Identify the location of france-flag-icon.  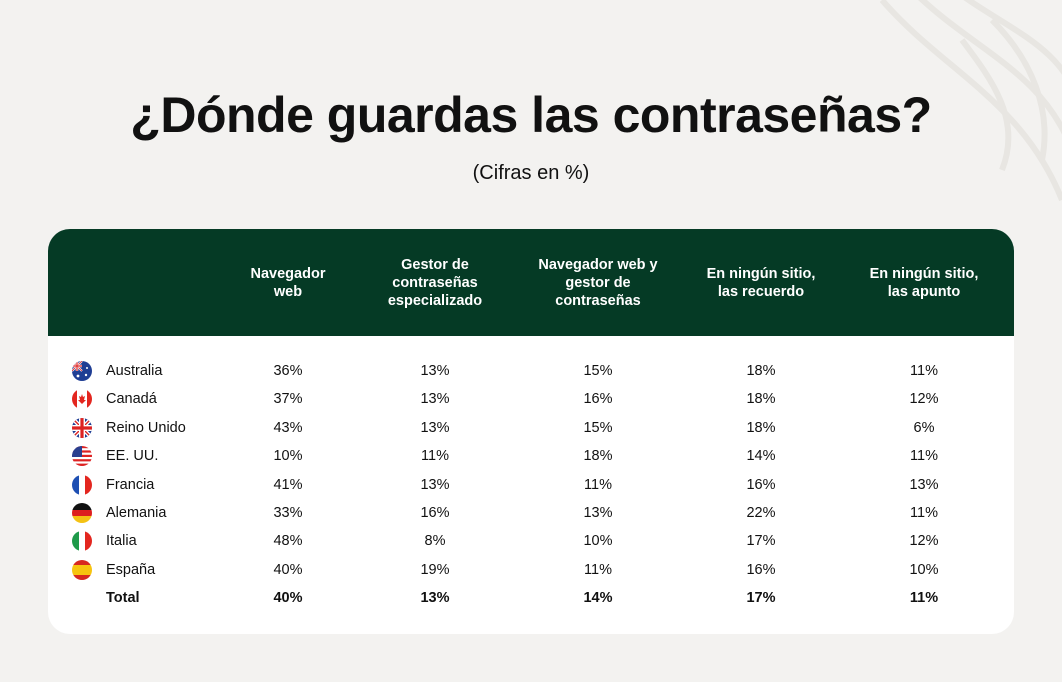
(82, 484).